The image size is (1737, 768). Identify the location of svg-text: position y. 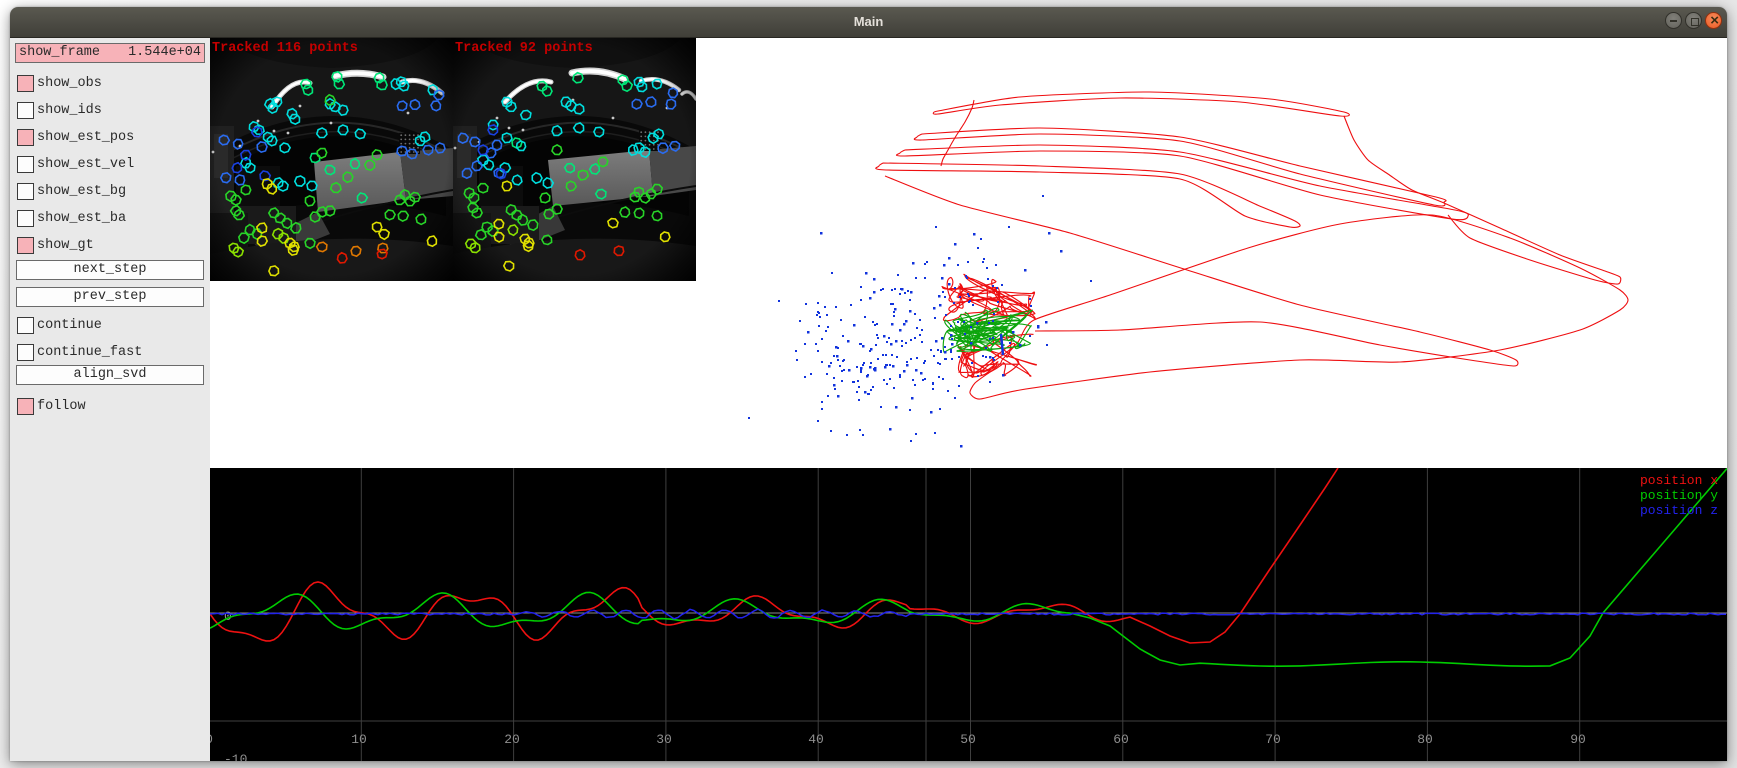
(1679, 495).